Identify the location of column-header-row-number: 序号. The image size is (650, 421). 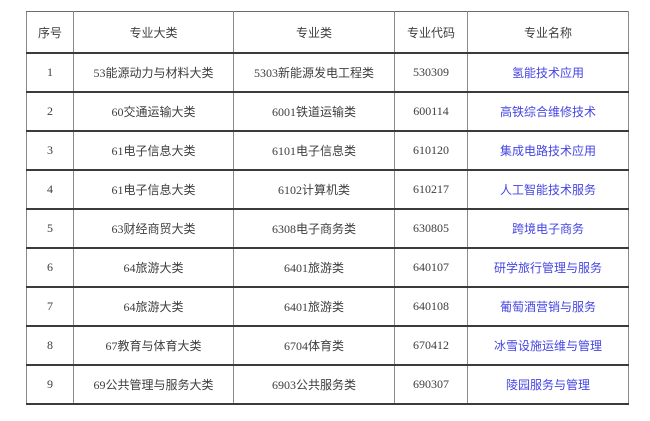
(50, 32).